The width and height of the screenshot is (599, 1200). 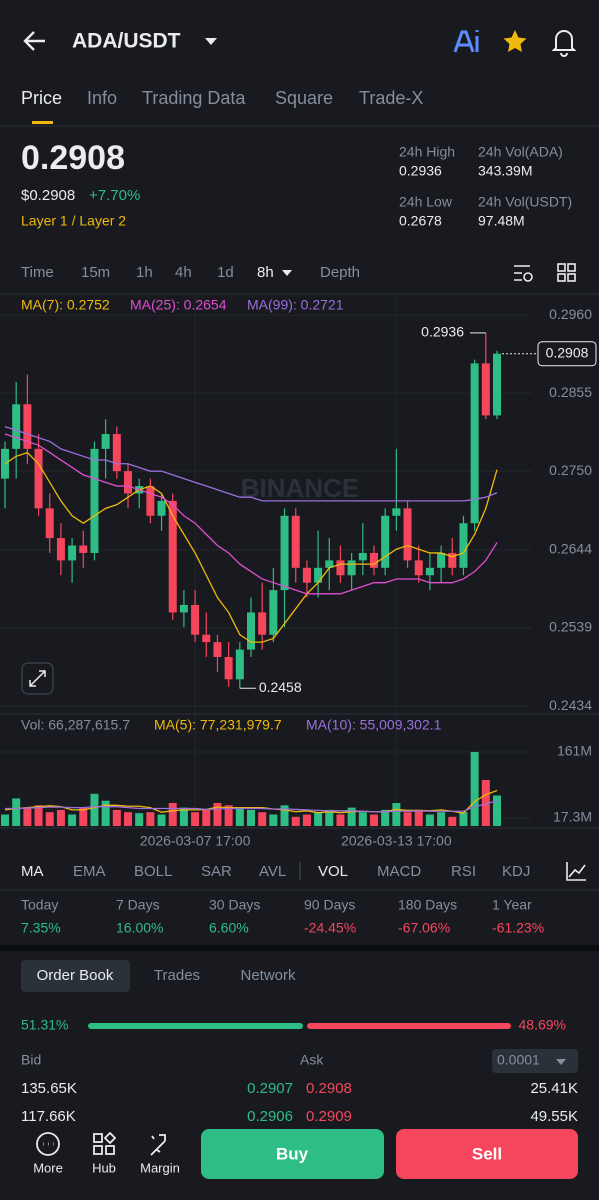 What do you see at coordinates (144, 272) in the screenshot?
I see `interval-option: 1h` at bounding box center [144, 272].